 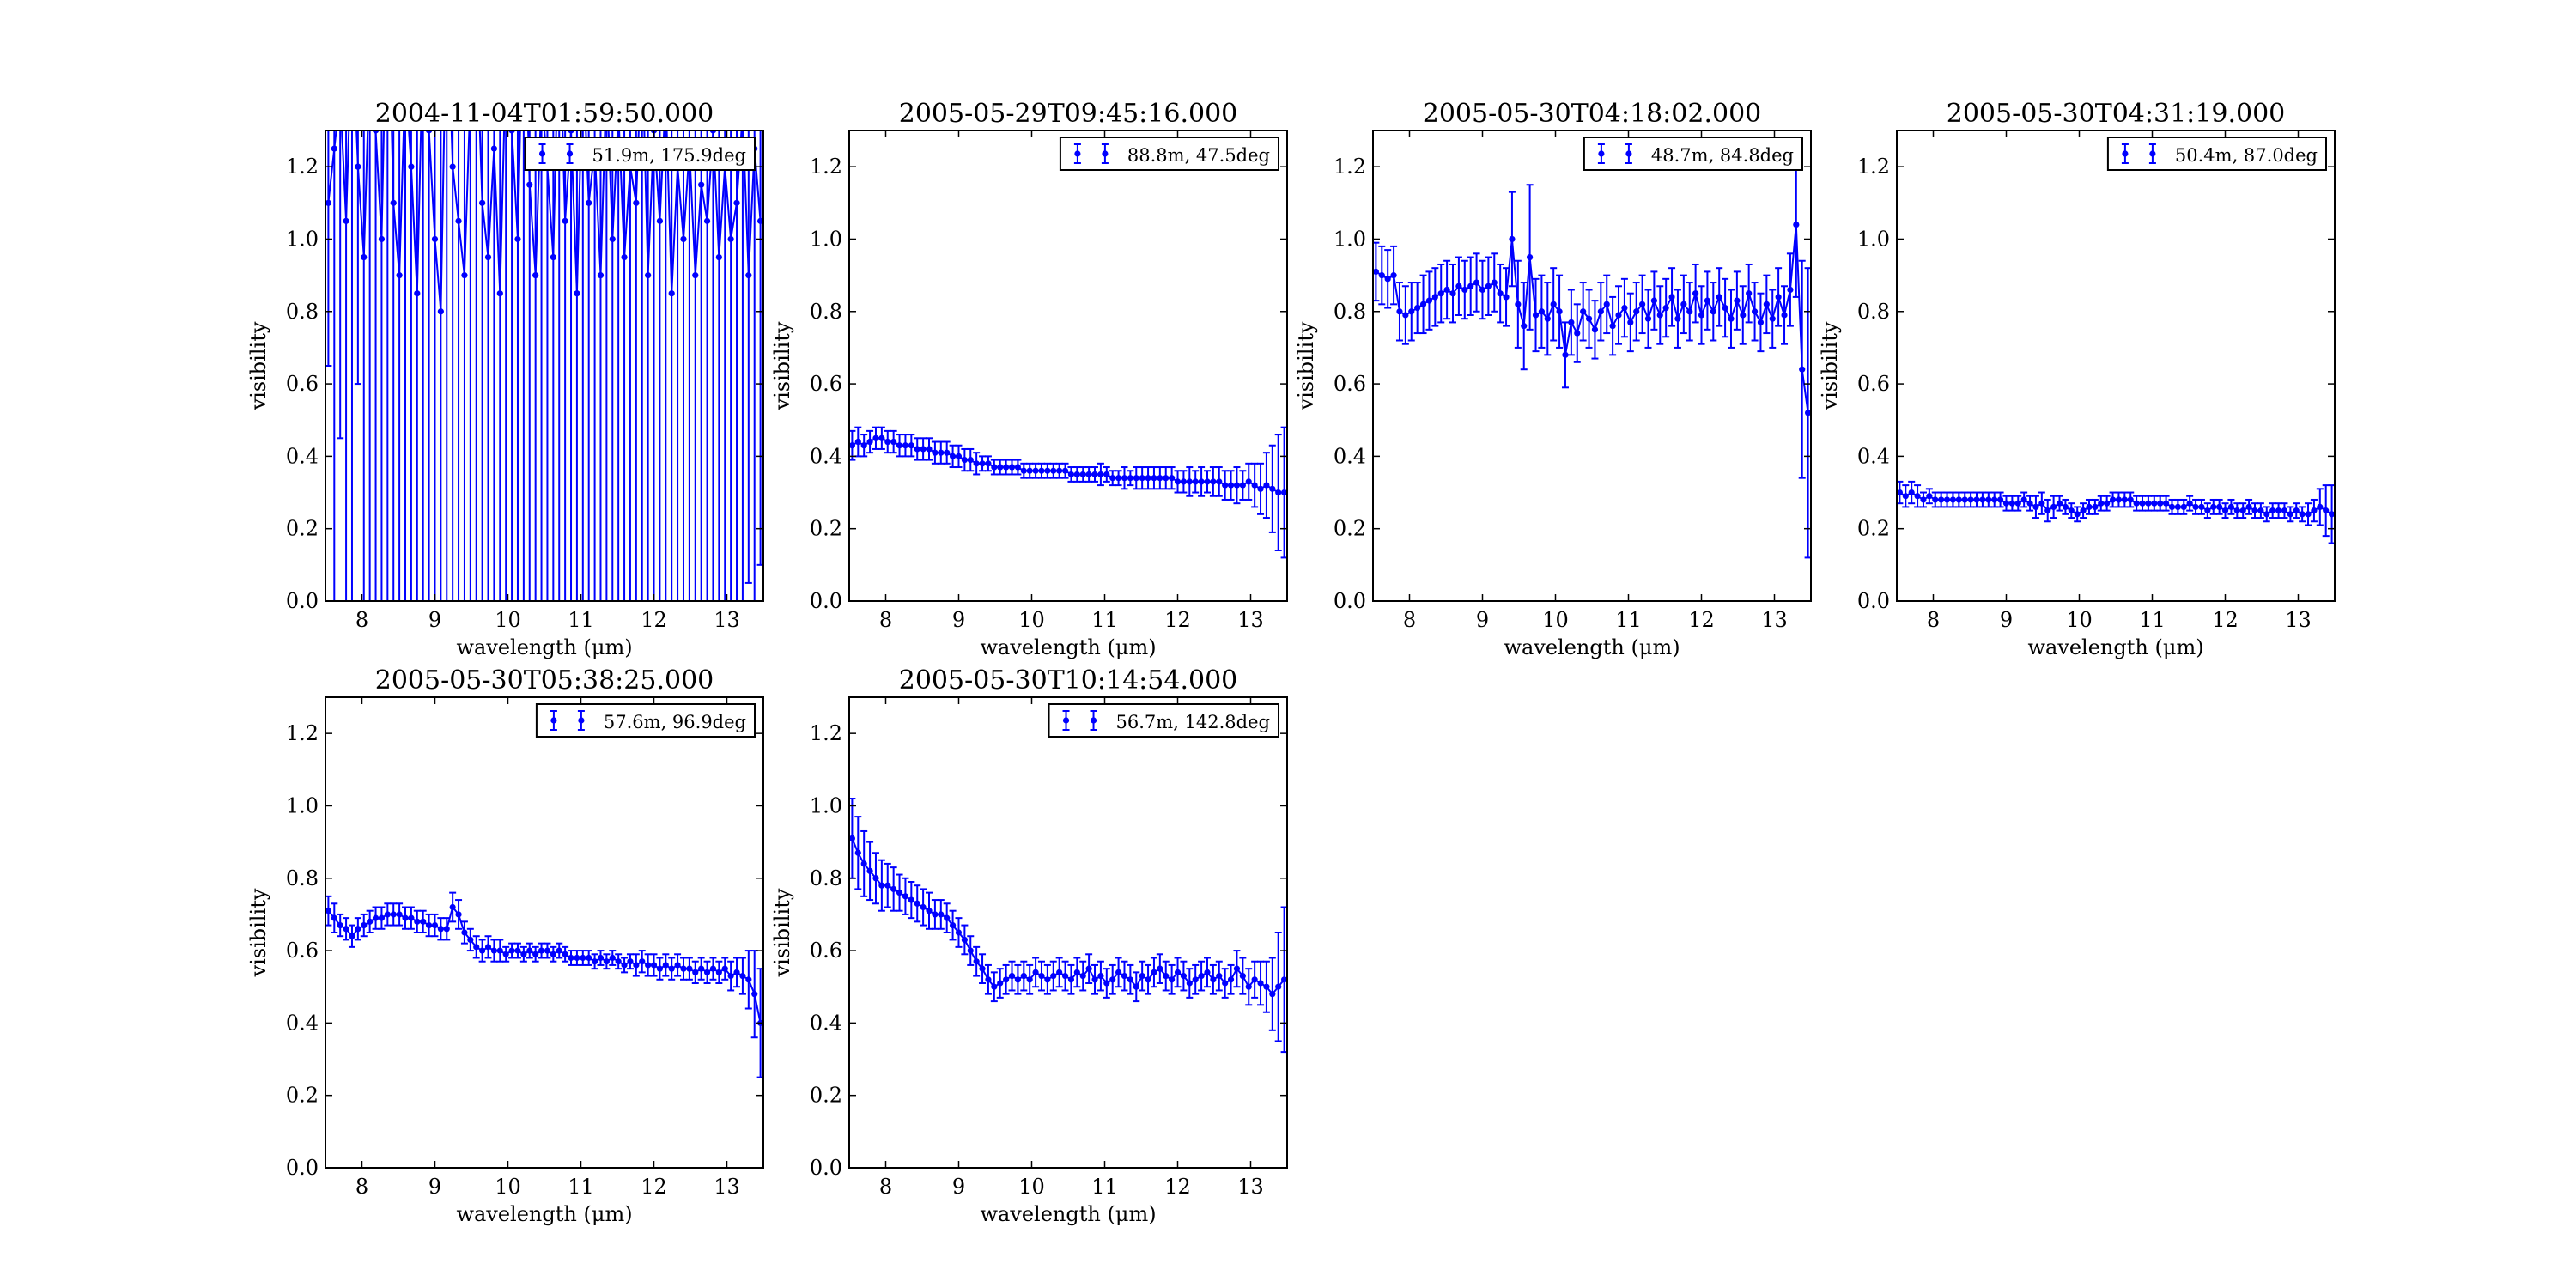 I want to click on legend-label: 48.7m, 84.8deg, so click(x=1722, y=155).